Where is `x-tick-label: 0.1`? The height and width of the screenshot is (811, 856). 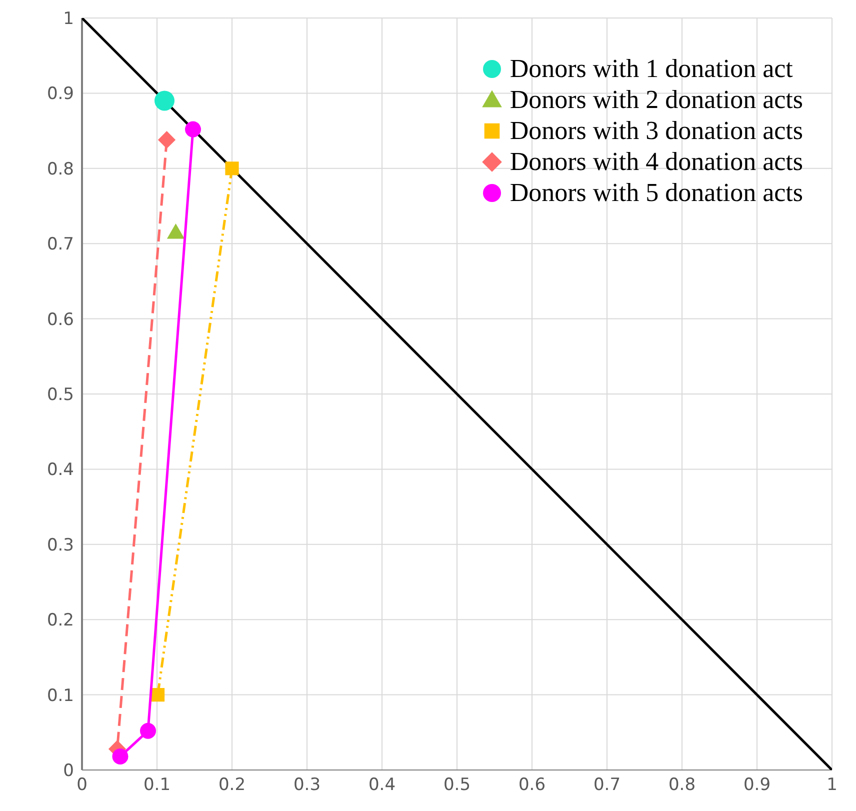
x-tick-label: 0.1 is located at coordinates (157, 785).